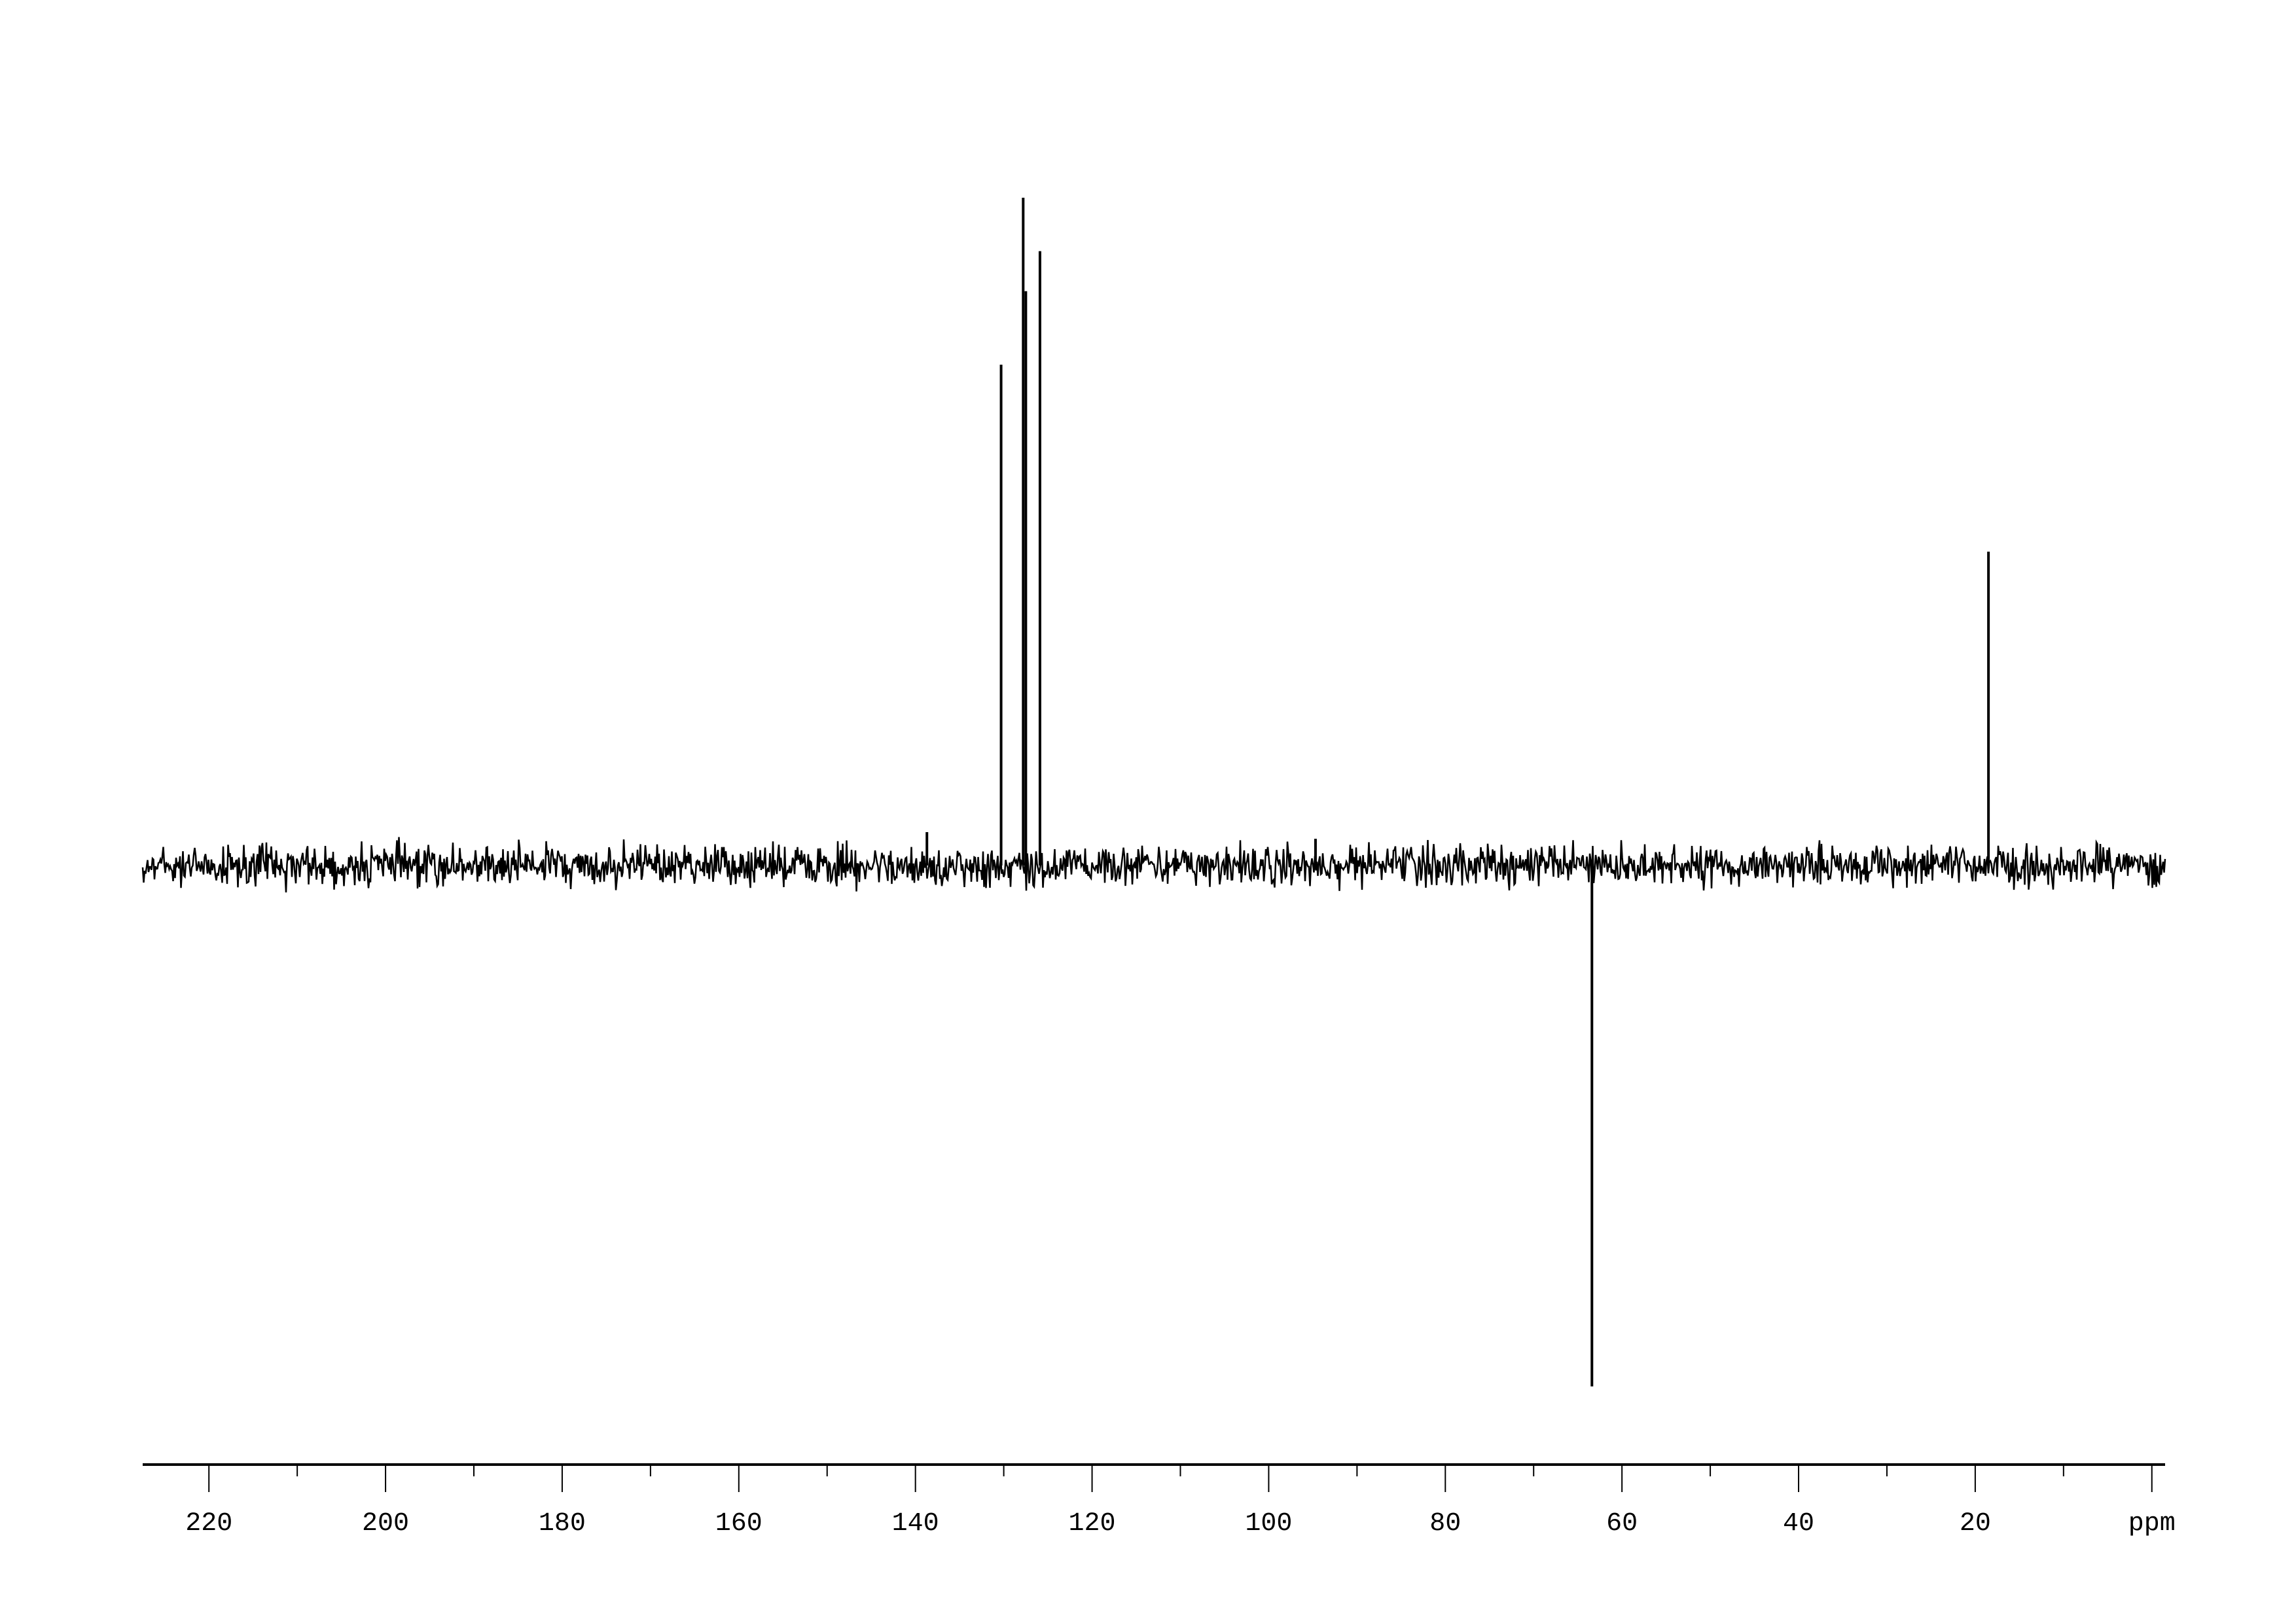  I want to click on x-tick-label: 200, so click(385, 1524).